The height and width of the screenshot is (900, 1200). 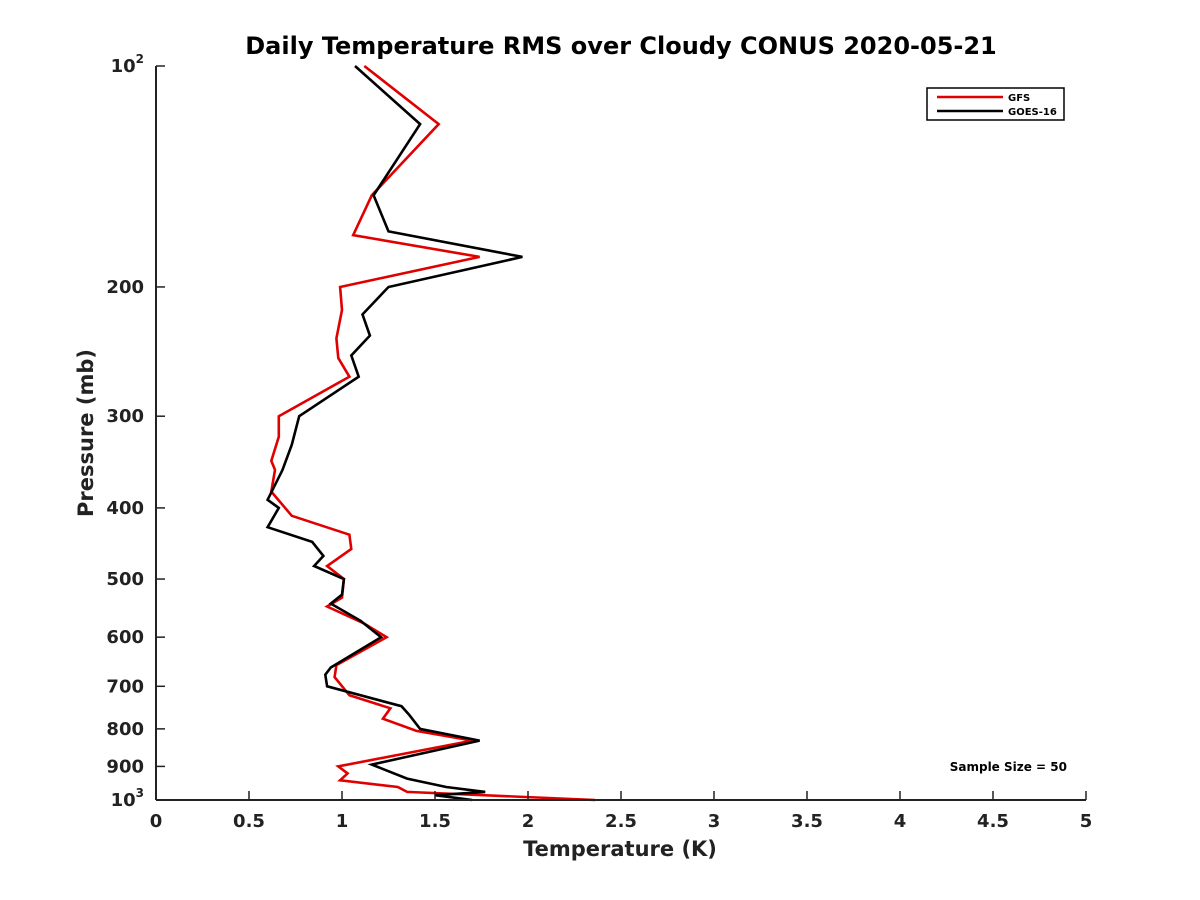 I want to click on legend-label-gfs: GFS, so click(x=1019, y=98).